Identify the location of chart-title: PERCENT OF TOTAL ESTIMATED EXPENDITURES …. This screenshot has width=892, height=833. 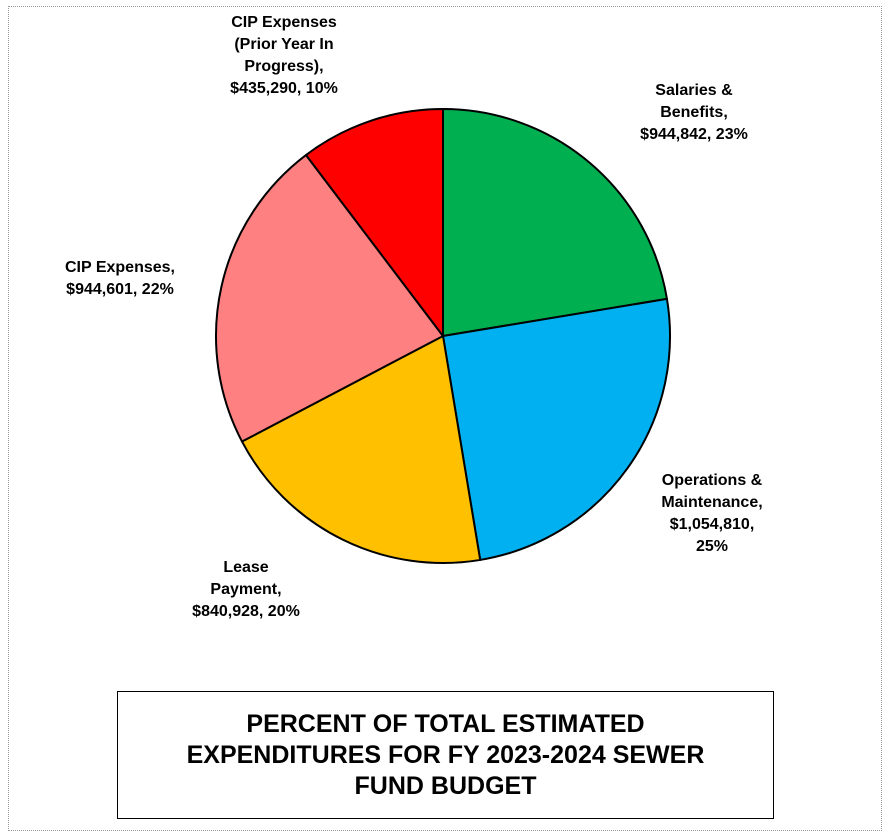
(445, 754).